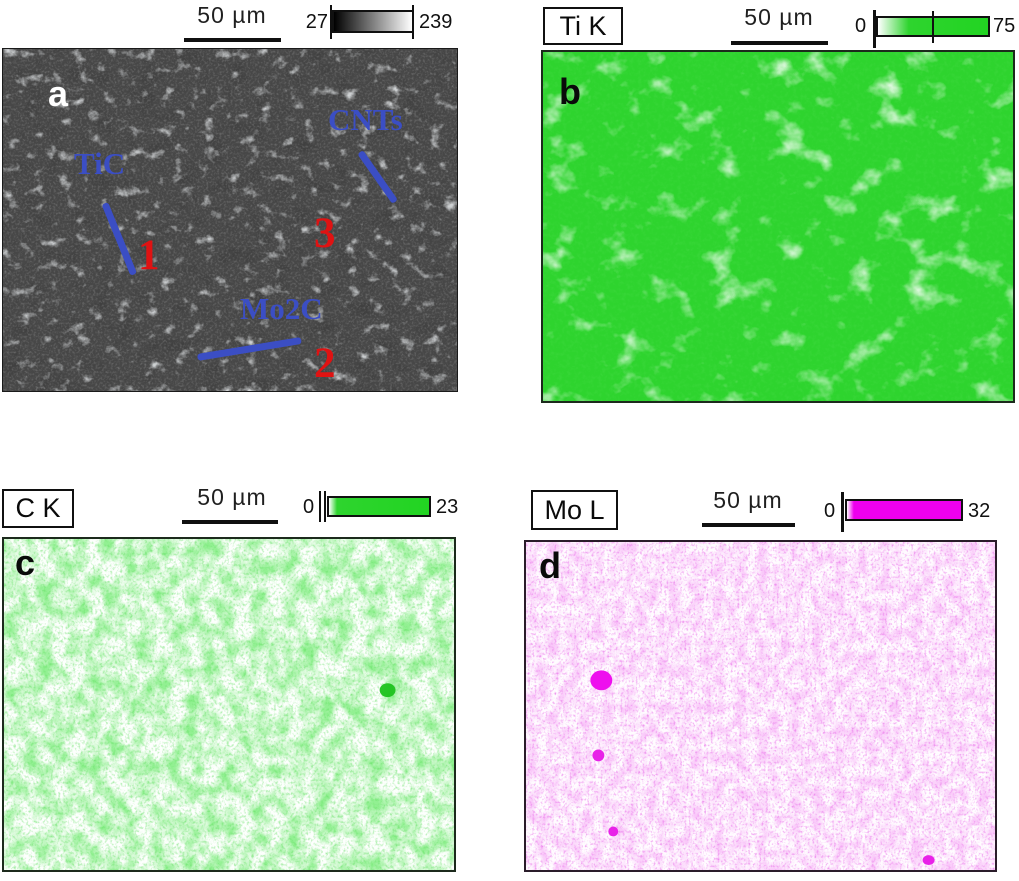  What do you see at coordinates (413, 22) in the screenshot?
I see `panel-a-colorbar-tick-right` at bounding box center [413, 22].